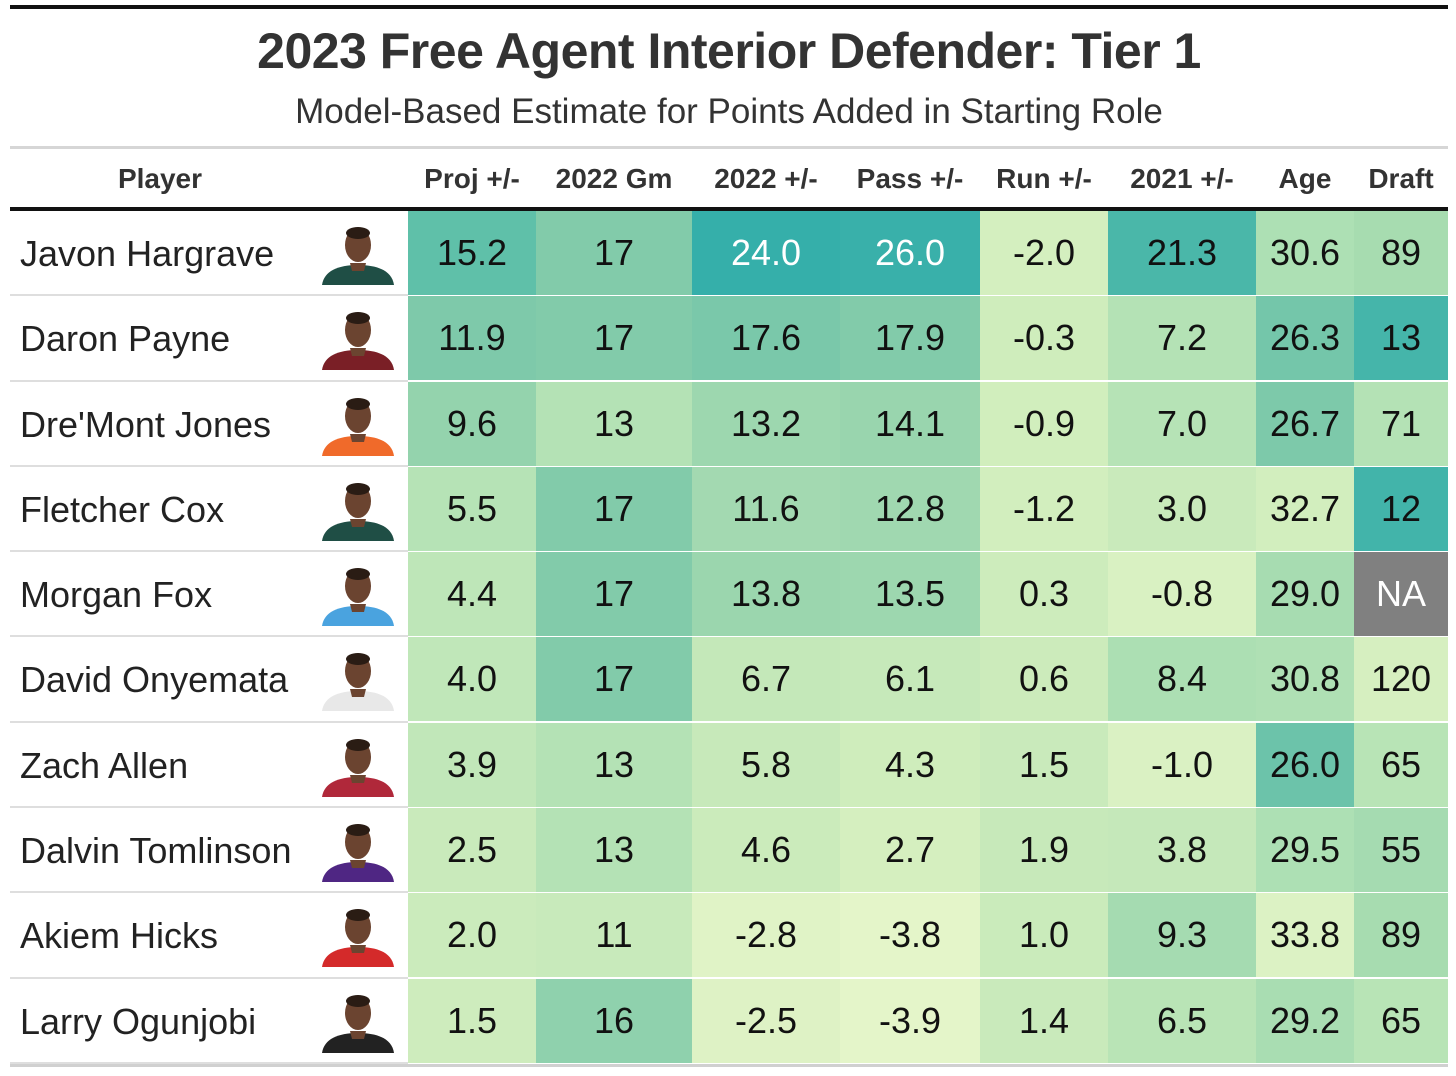 The width and height of the screenshot is (1456, 1076). I want to click on player-name: Zach Allen, so click(104, 765).